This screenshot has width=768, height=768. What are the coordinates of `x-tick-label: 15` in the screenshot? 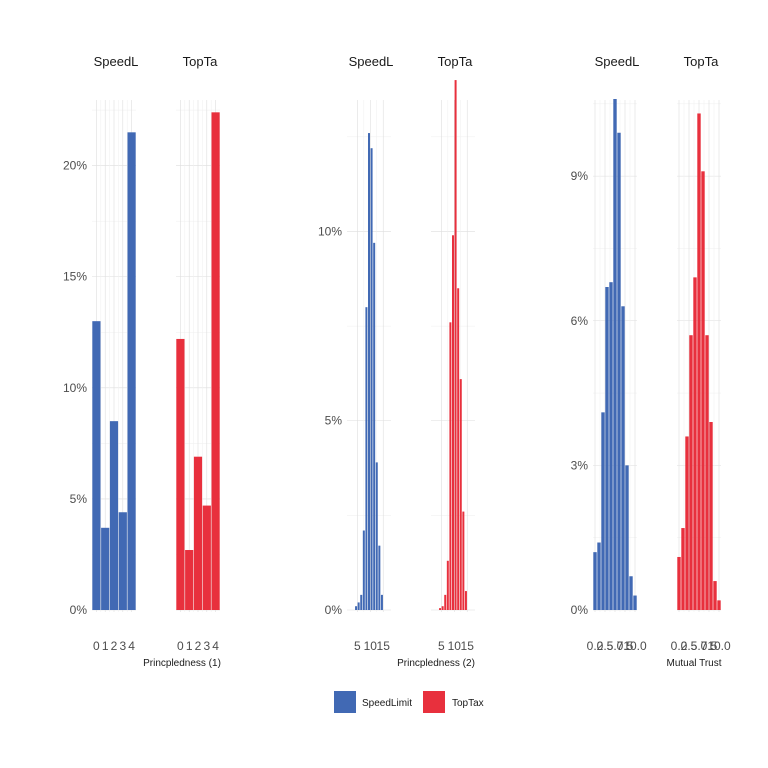 It's located at (384, 646).